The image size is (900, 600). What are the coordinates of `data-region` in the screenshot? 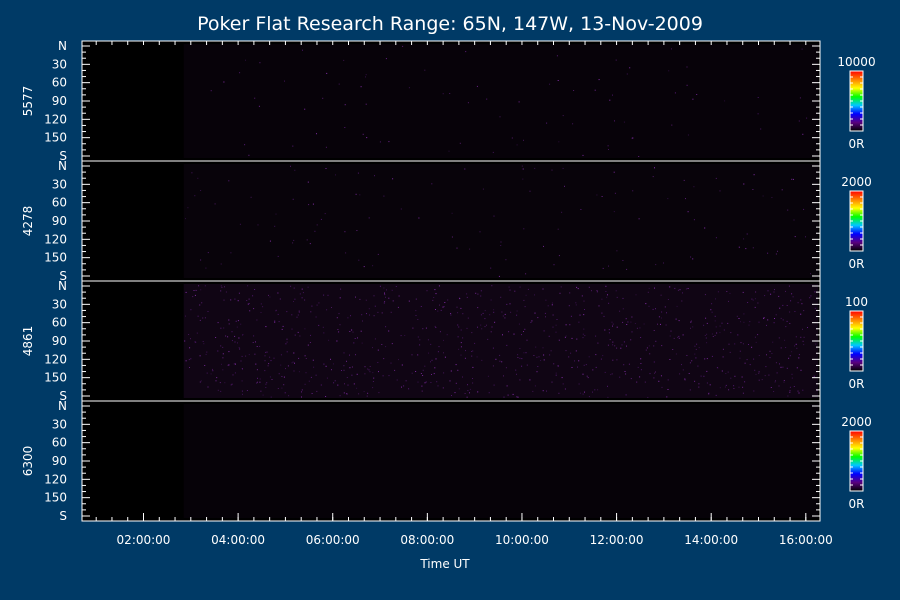 It's located at (500, 221).